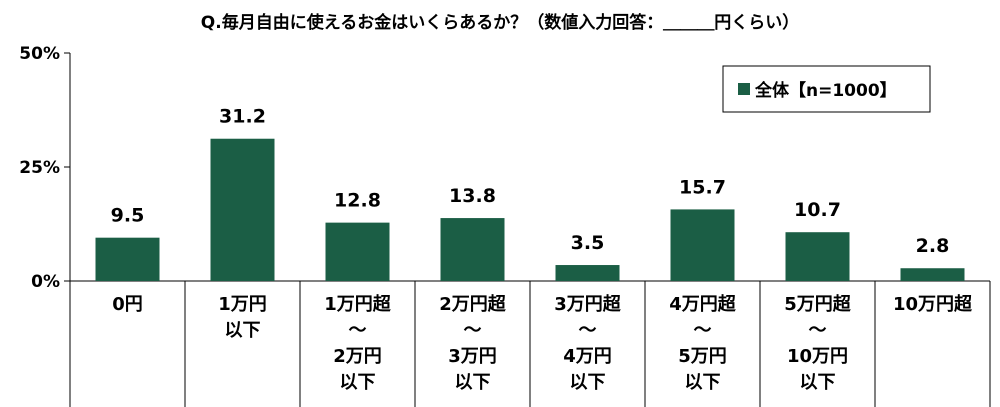 The height and width of the screenshot is (407, 1000). What do you see at coordinates (358, 304) in the screenshot?
I see `category-label: 1万円超` at bounding box center [358, 304].